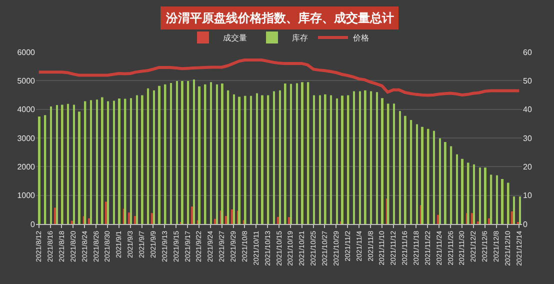  Describe the element at coordinates (26, 167) in the screenshot. I see `y-tick-label: 2000` at that location.